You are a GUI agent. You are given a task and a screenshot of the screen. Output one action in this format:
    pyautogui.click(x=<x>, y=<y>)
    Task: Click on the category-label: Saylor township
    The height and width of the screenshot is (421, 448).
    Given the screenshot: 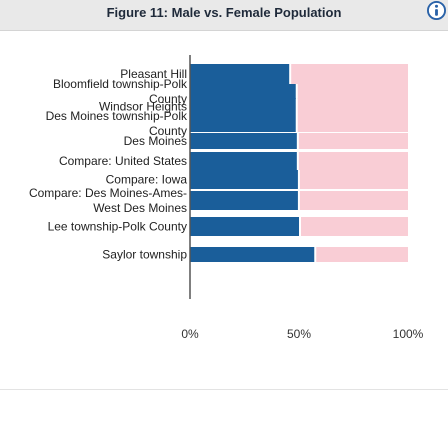 What is the action you would take?
    pyautogui.click(x=144, y=255)
    